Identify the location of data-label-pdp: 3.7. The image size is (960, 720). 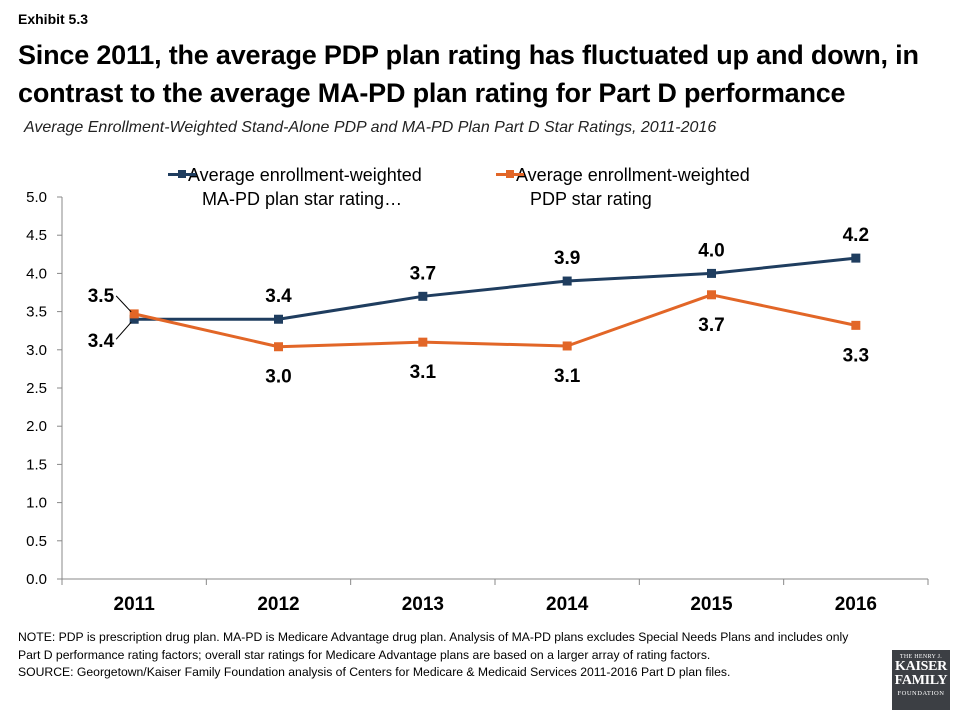
(711, 325).